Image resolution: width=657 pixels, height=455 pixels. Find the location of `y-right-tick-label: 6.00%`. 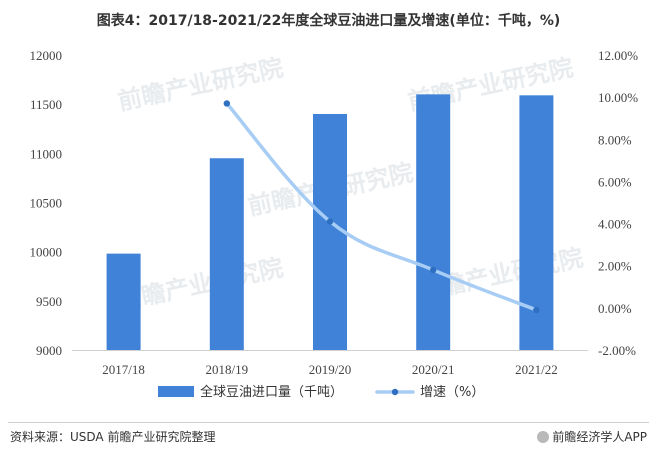

y-right-tick-label: 6.00% is located at coordinates (615, 181).